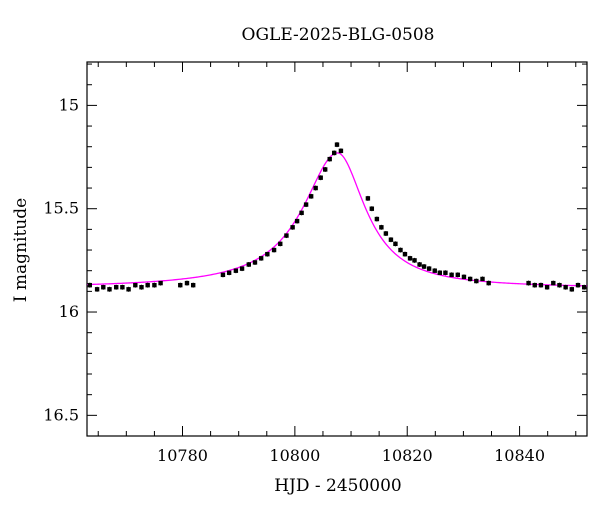 The image size is (600, 512). What do you see at coordinates (338, 35) in the screenshot?
I see `chart-title: OGLE-2025-BLG-0508` at bounding box center [338, 35].